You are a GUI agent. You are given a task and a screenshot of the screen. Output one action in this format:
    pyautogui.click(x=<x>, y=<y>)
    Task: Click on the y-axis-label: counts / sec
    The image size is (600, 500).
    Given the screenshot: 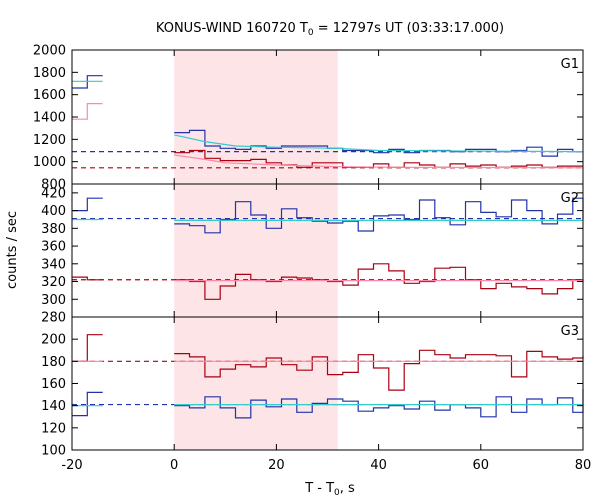 What is the action you would take?
    pyautogui.click(x=12, y=250)
    